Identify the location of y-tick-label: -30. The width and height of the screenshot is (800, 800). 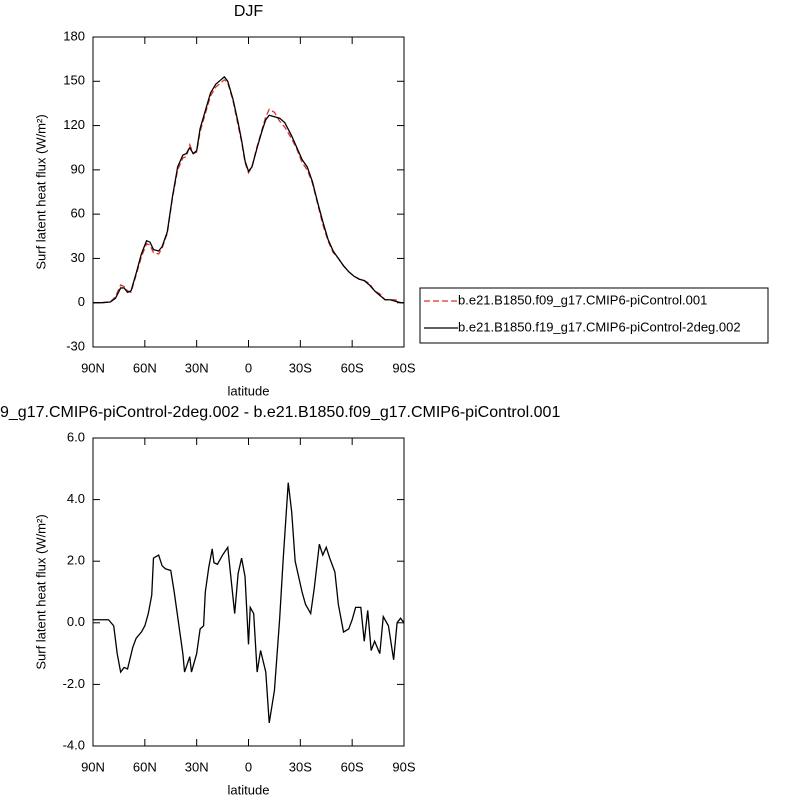
(75, 345).